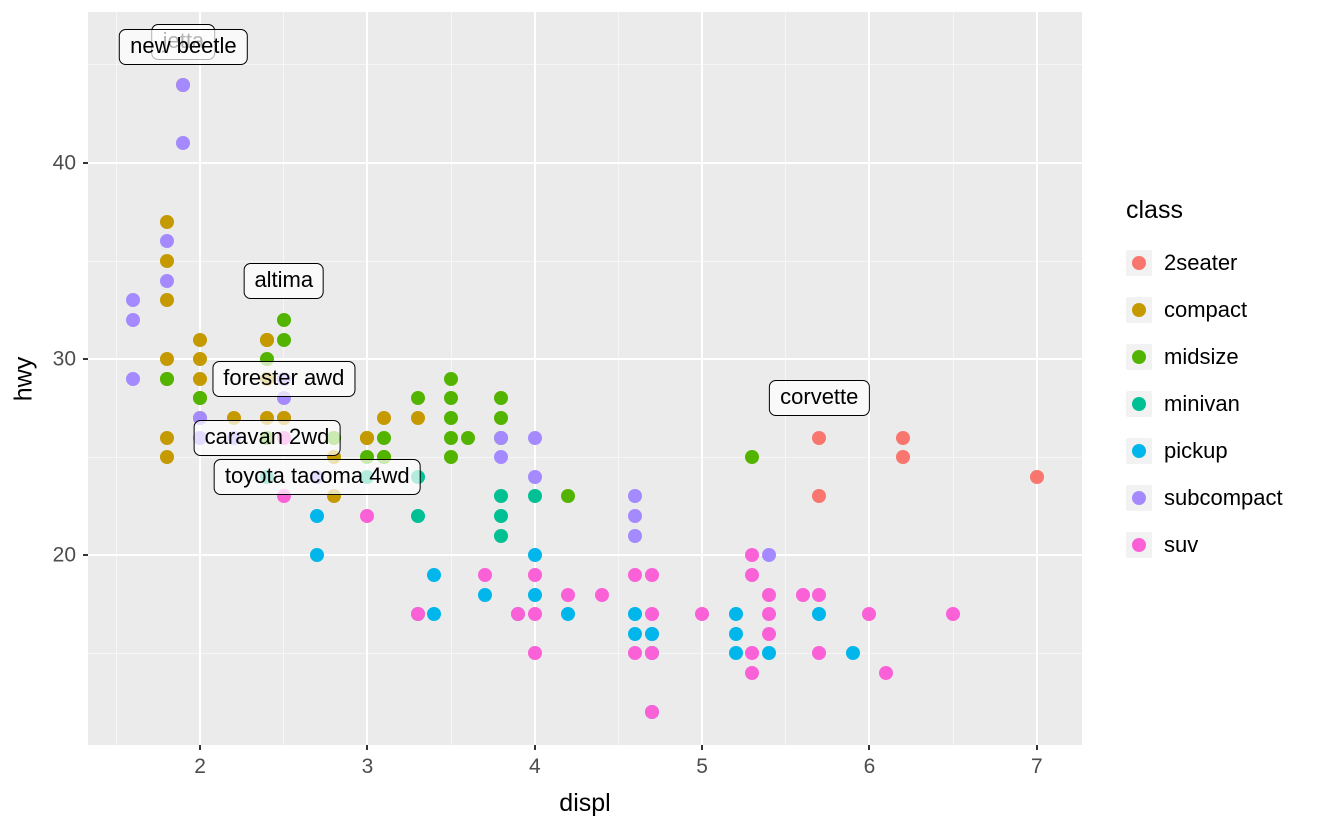 This screenshot has height=830, width=1344. I want to click on x-axis-tick-label: 5, so click(702, 766).